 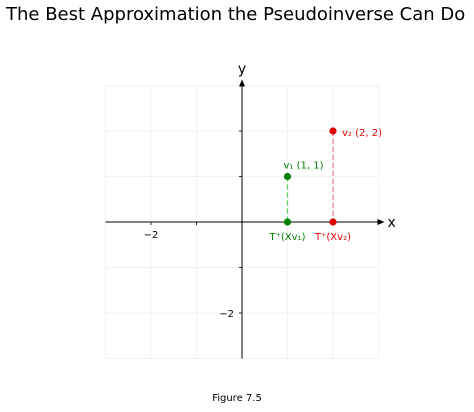 I want to click on data-label: T⁺(Xv₂), so click(x=332, y=237).